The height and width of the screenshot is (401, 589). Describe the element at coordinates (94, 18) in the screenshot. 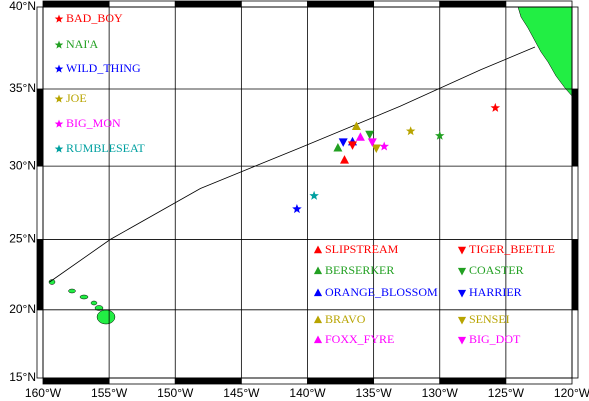

I see `legend-label: BAD_BOY` at that location.